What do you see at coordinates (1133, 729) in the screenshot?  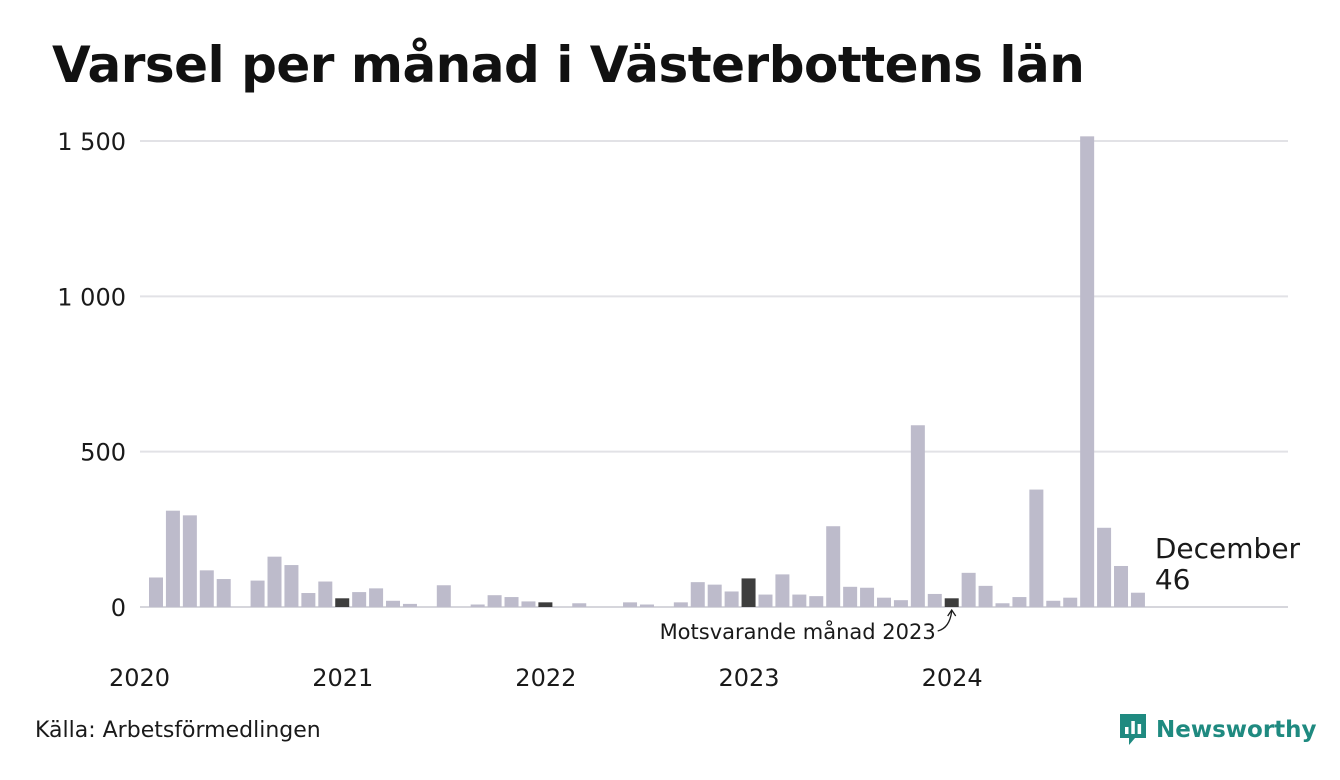 I see `newsworthy-logo-icon` at bounding box center [1133, 729].